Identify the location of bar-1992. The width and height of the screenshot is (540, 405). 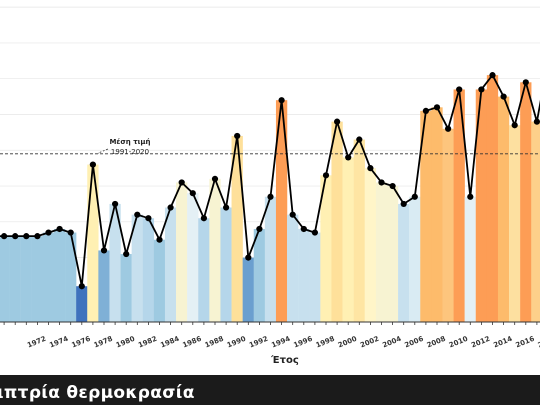
(259, 275).